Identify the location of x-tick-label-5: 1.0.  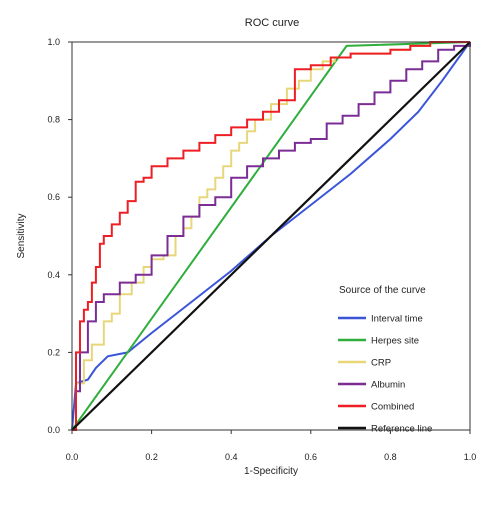
(470, 457).